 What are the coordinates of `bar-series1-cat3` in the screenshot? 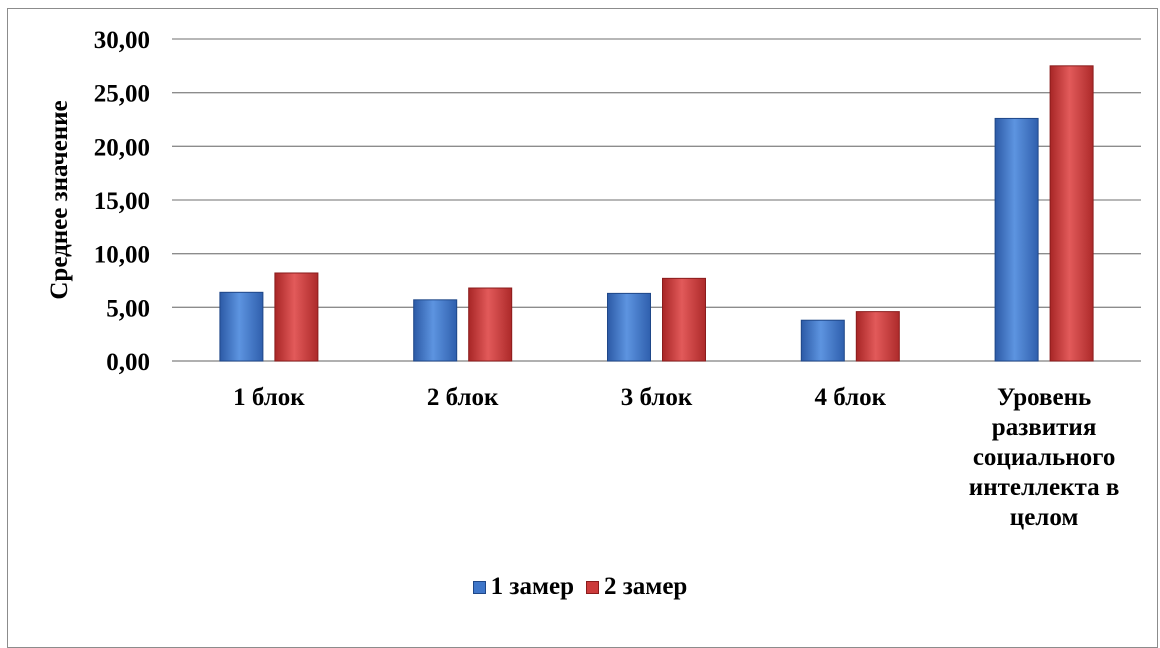 It's located at (629, 327).